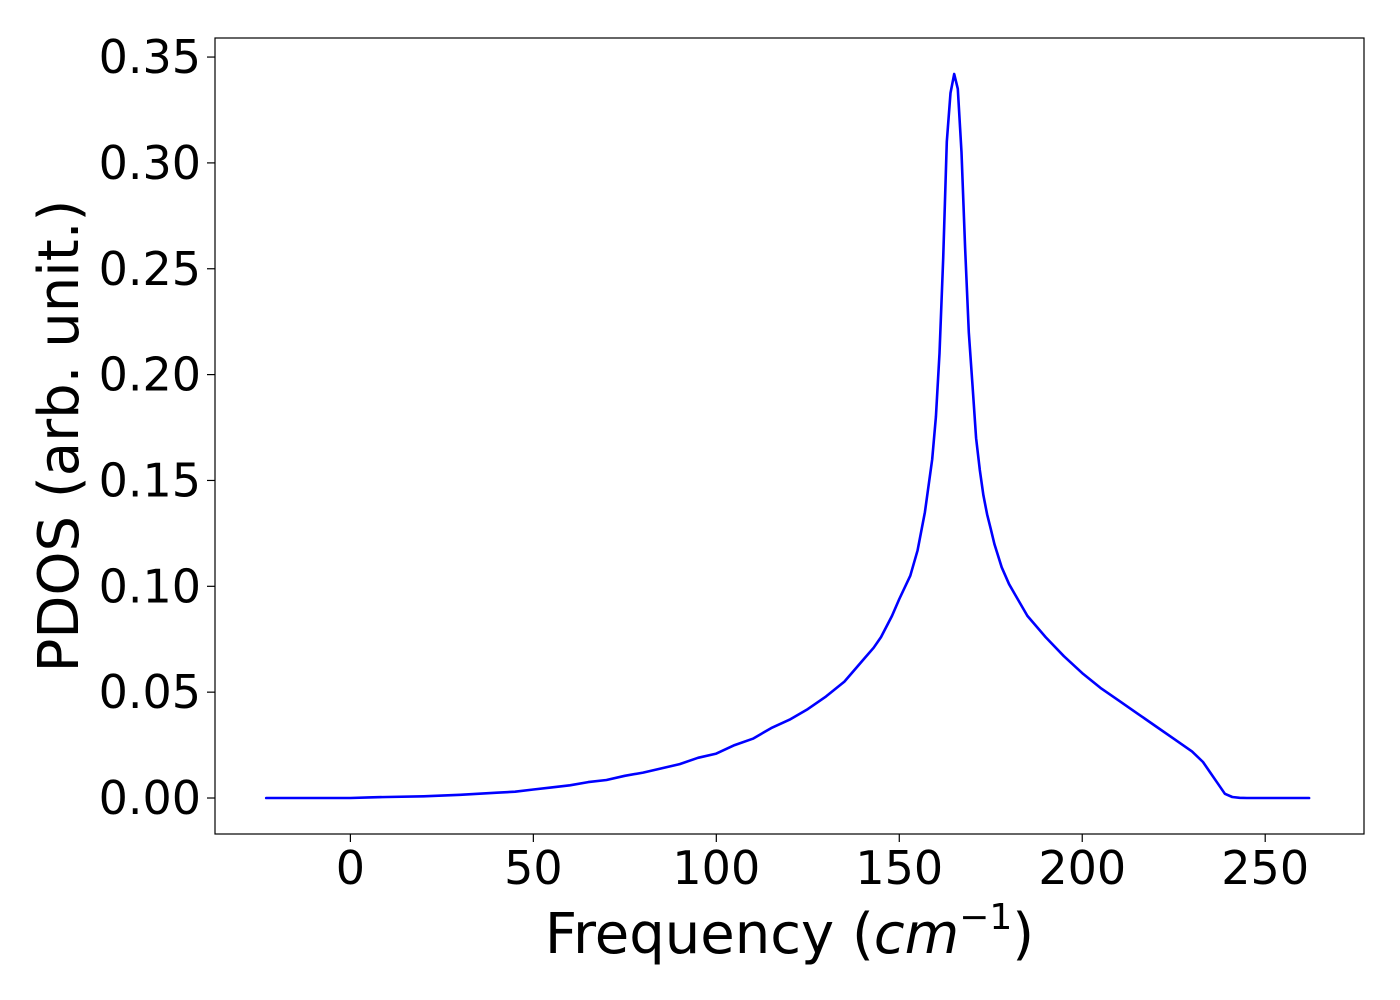 The image size is (1400, 1000). What do you see at coordinates (533, 868) in the screenshot?
I see `x-tick-label: 50` at bounding box center [533, 868].